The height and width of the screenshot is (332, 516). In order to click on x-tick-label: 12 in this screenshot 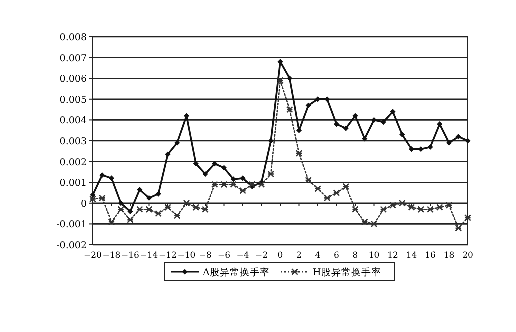, I will do `click(393, 256)`.